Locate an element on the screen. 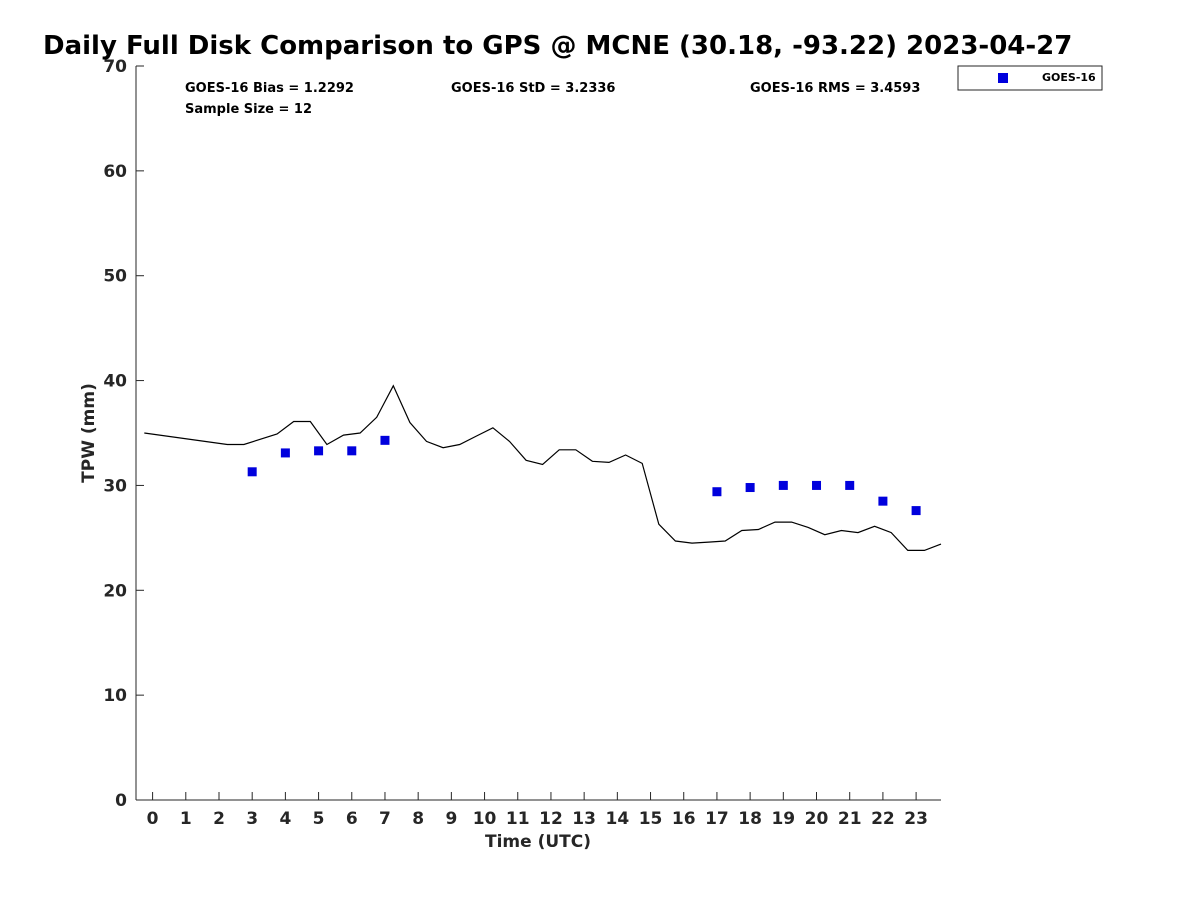 Image resolution: width=1200 pixels, height=900 pixels. x-tick-label: 2 is located at coordinates (219, 819).